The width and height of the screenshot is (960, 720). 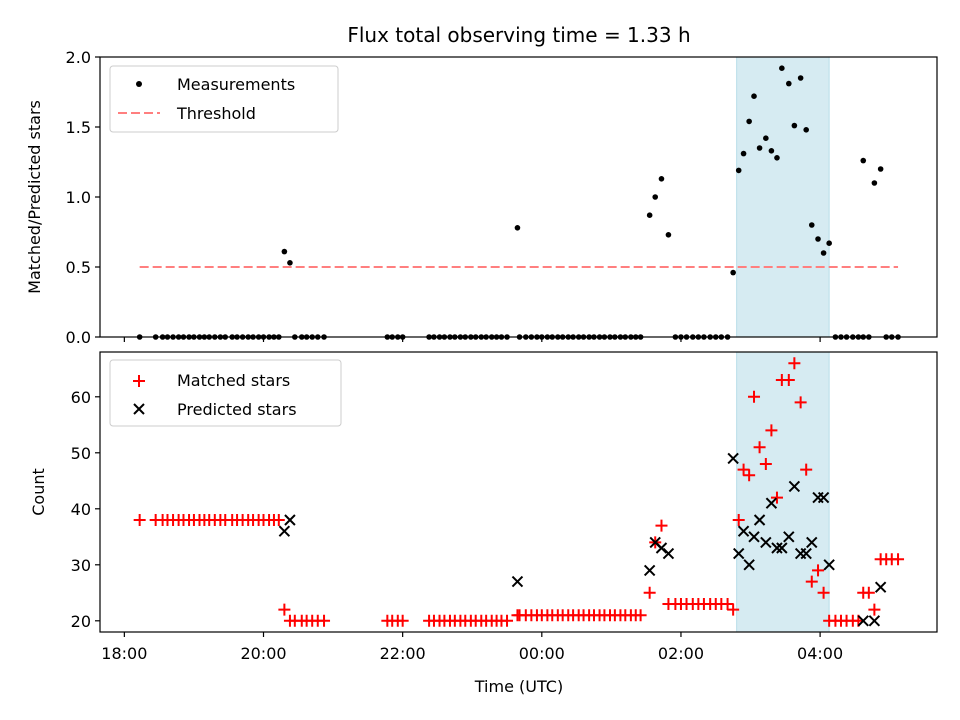 What do you see at coordinates (78, 197) in the screenshot?
I see `top-y-tick-label: 1.0` at bounding box center [78, 197].